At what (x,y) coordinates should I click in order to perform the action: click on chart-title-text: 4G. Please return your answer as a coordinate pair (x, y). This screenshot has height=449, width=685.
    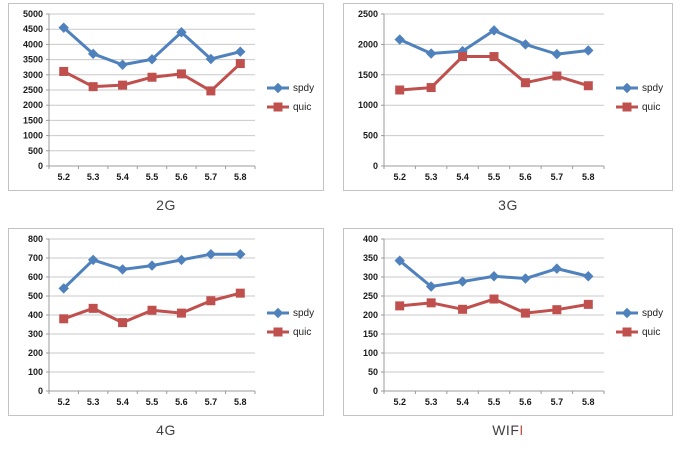
    Looking at the image, I should click on (166, 430).